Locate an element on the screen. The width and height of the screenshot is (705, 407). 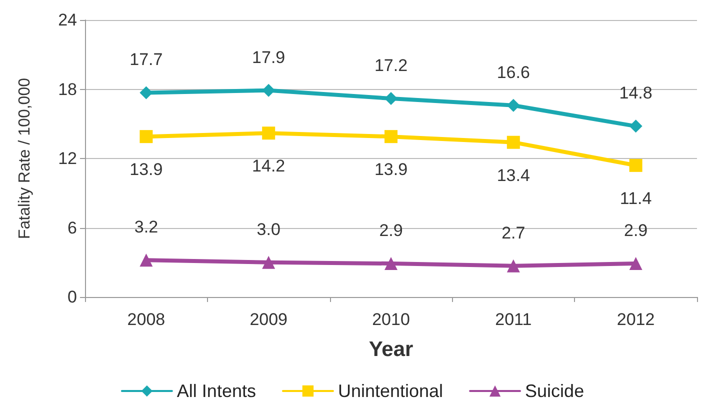
y-tick-label: 12 is located at coordinates (67, 158).